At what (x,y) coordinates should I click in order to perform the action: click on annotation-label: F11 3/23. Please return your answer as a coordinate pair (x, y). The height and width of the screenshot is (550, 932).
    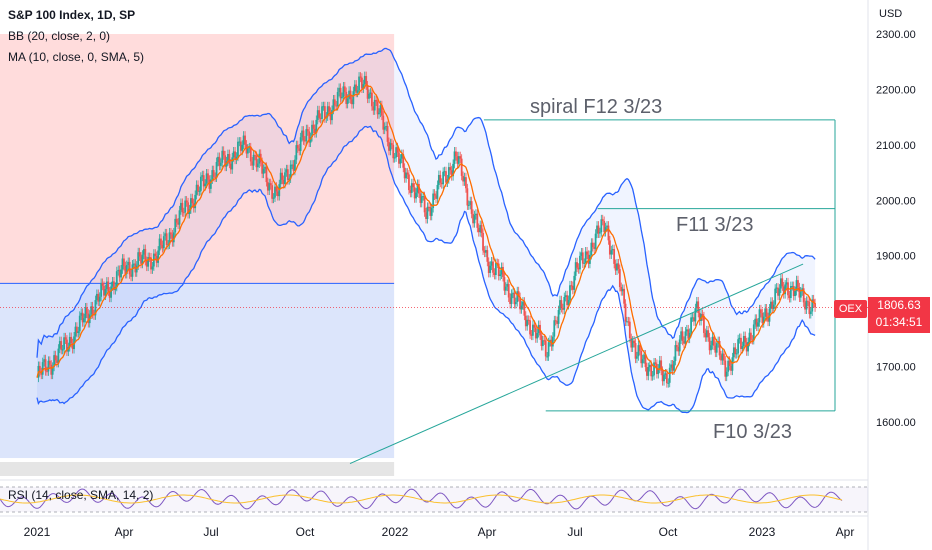
    Looking at the image, I should click on (714, 225).